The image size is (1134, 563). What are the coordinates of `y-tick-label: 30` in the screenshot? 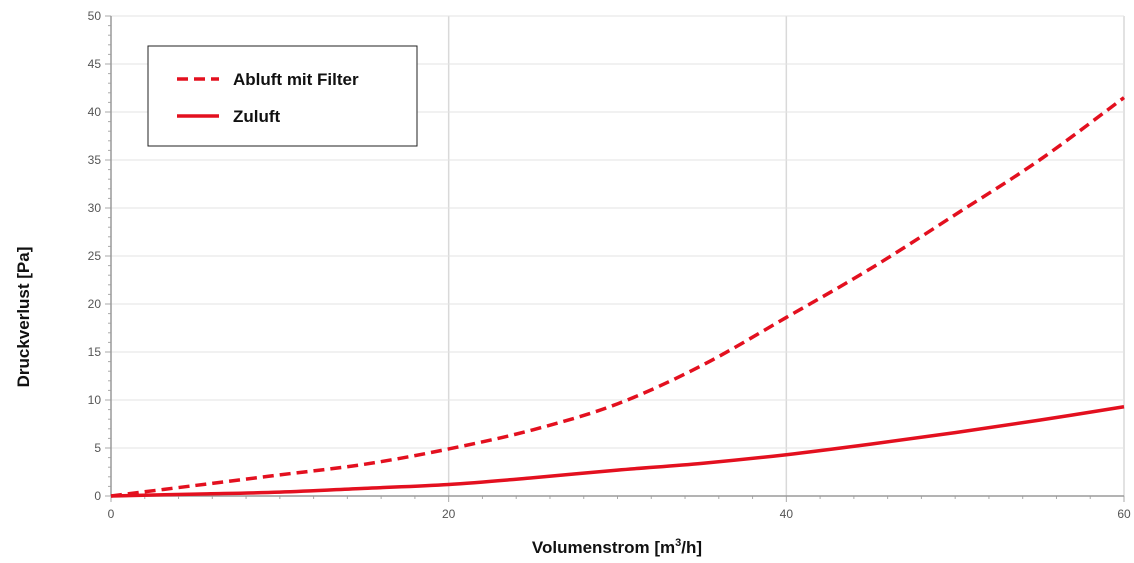 It's located at (95, 208).